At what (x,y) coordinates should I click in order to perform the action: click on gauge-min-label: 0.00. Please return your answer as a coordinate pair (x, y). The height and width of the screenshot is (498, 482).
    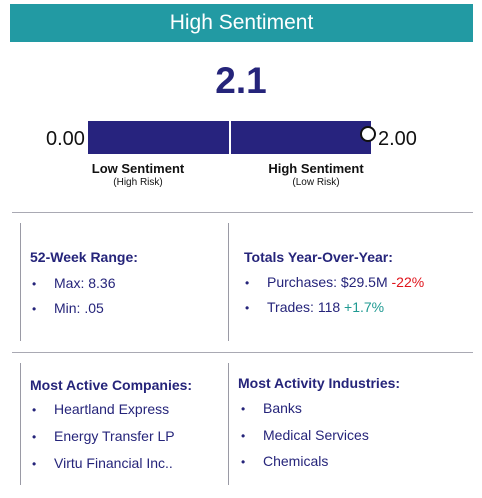
    Looking at the image, I should click on (65, 139).